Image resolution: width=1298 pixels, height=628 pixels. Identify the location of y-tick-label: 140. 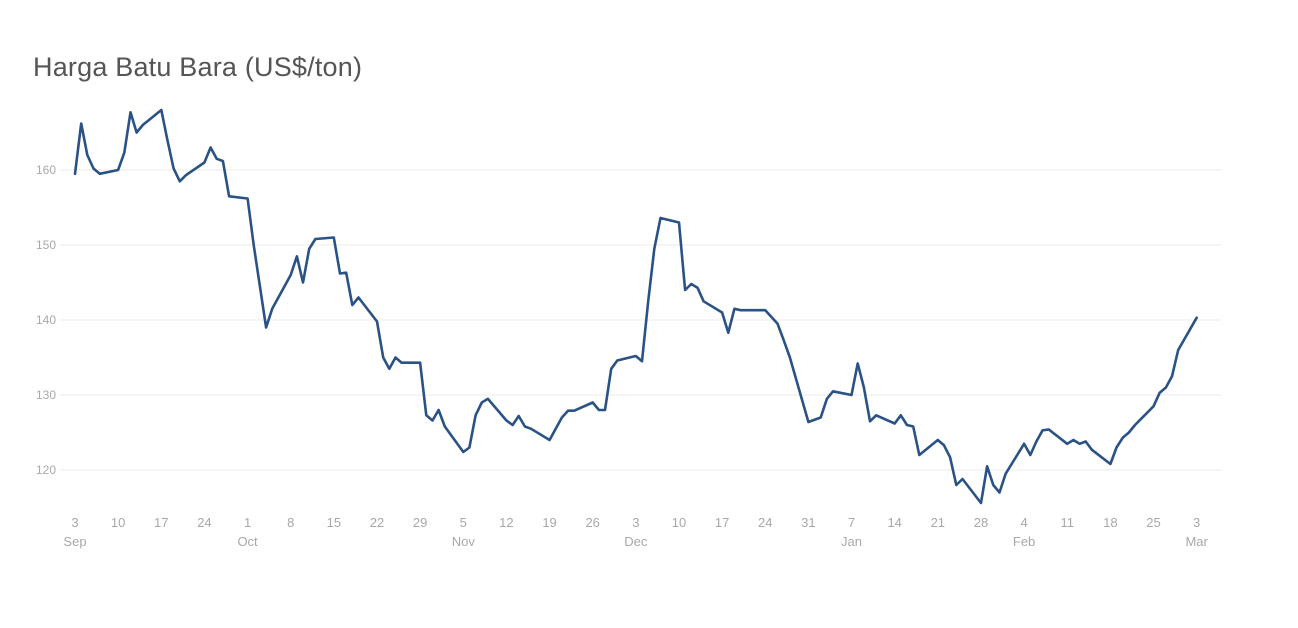
(46, 320).